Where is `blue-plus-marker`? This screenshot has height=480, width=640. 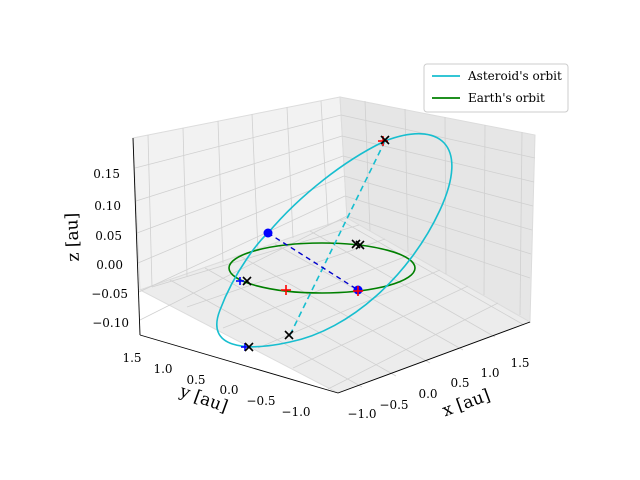
blue-plus-marker is located at coordinates (242, 314).